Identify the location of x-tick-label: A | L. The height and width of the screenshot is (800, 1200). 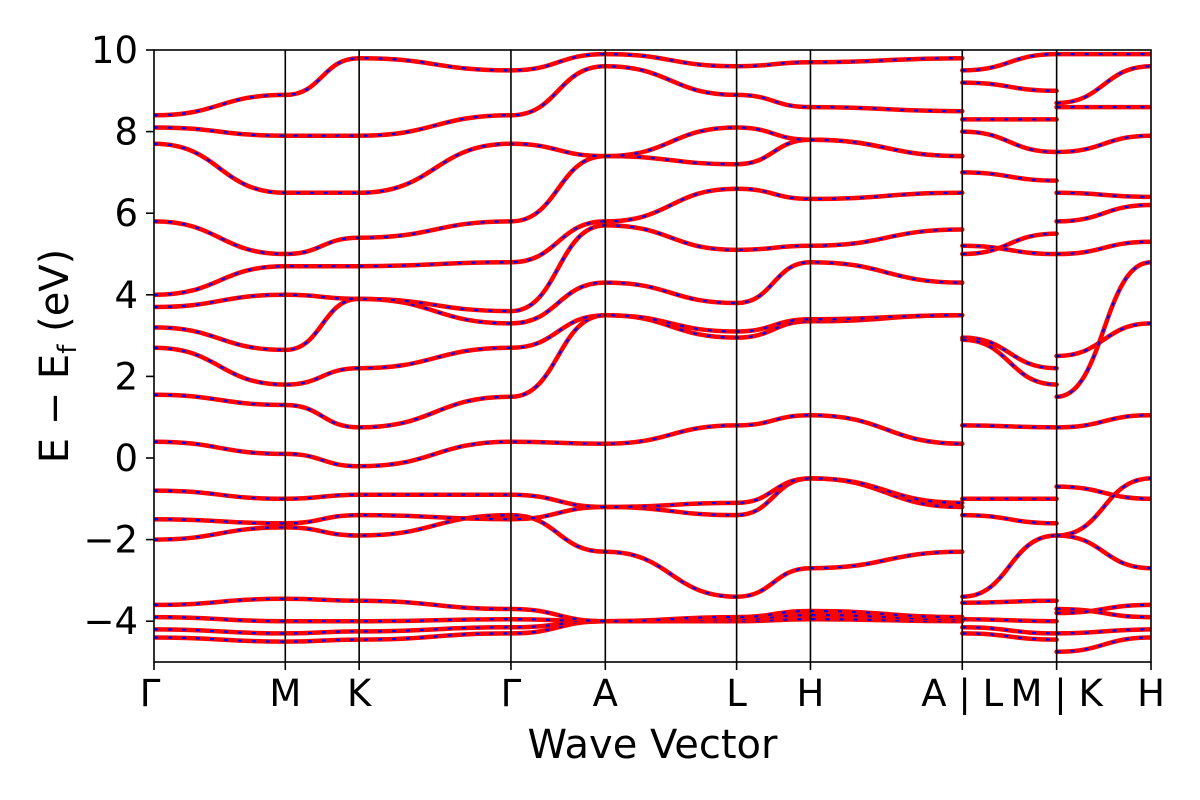
(962, 693).